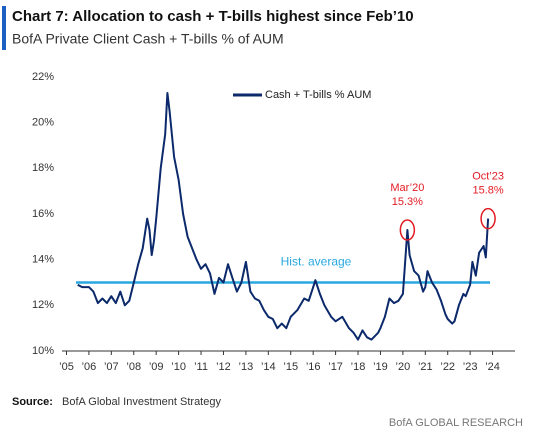  Describe the element at coordinates (456, 423) in the screenshot. I see `footer: BofA GLOBAL RESEARCH` at that location.